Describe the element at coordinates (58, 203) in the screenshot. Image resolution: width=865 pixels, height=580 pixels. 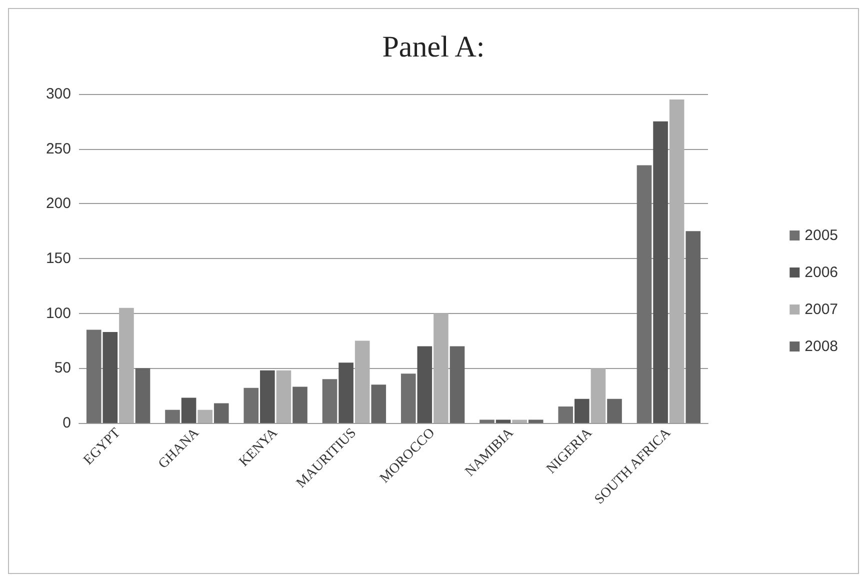
I see `y-tick-label: 200` at that location.